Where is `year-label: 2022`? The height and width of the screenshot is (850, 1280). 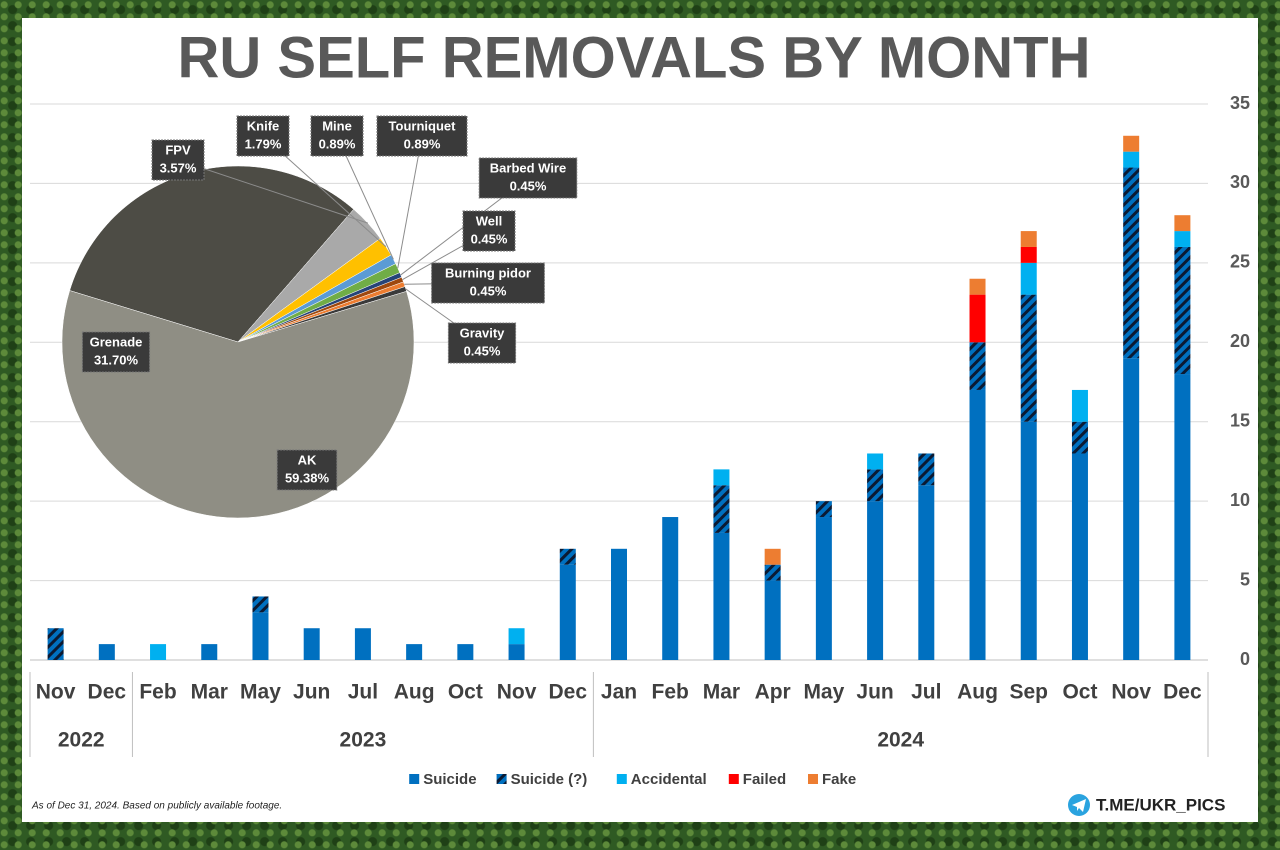
year-label: 2022 is located at coordinates (81, 740).